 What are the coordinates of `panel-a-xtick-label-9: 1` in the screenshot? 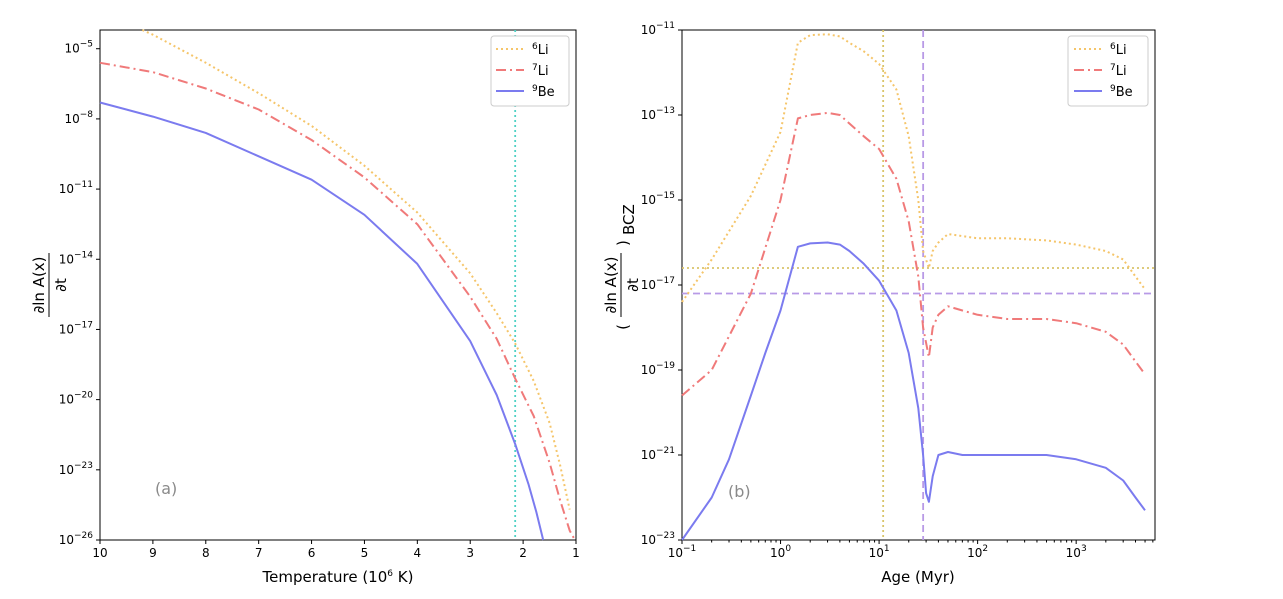 It's located at (576, 553).